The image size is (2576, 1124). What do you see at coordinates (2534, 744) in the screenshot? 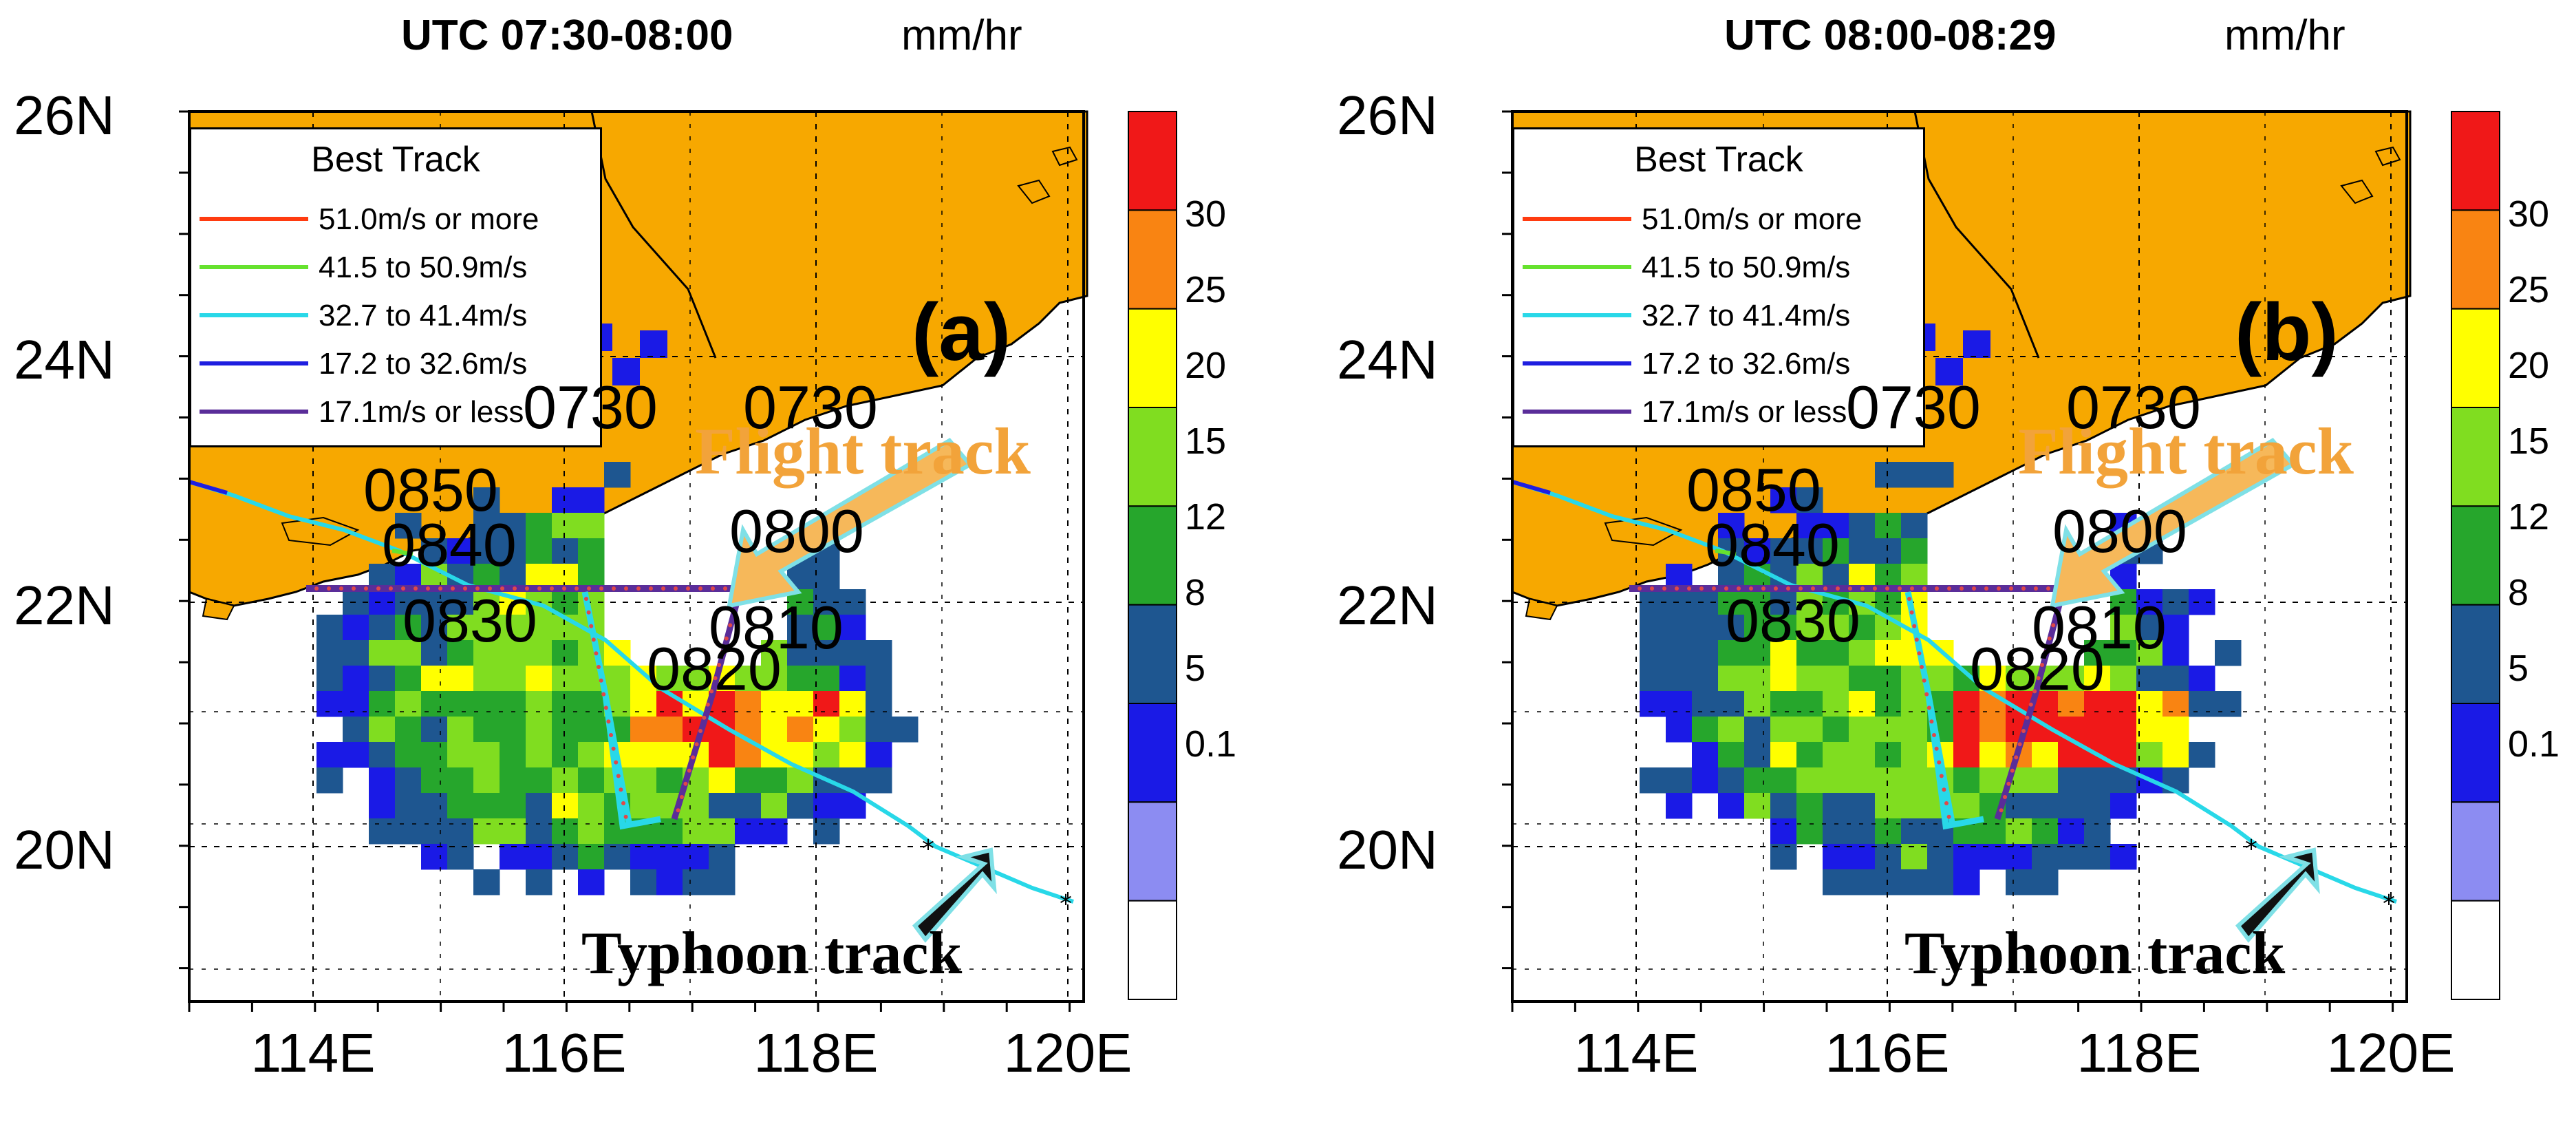
I see `colorbar-label-0-1: 0.1` at bounding box center [2534, 744].